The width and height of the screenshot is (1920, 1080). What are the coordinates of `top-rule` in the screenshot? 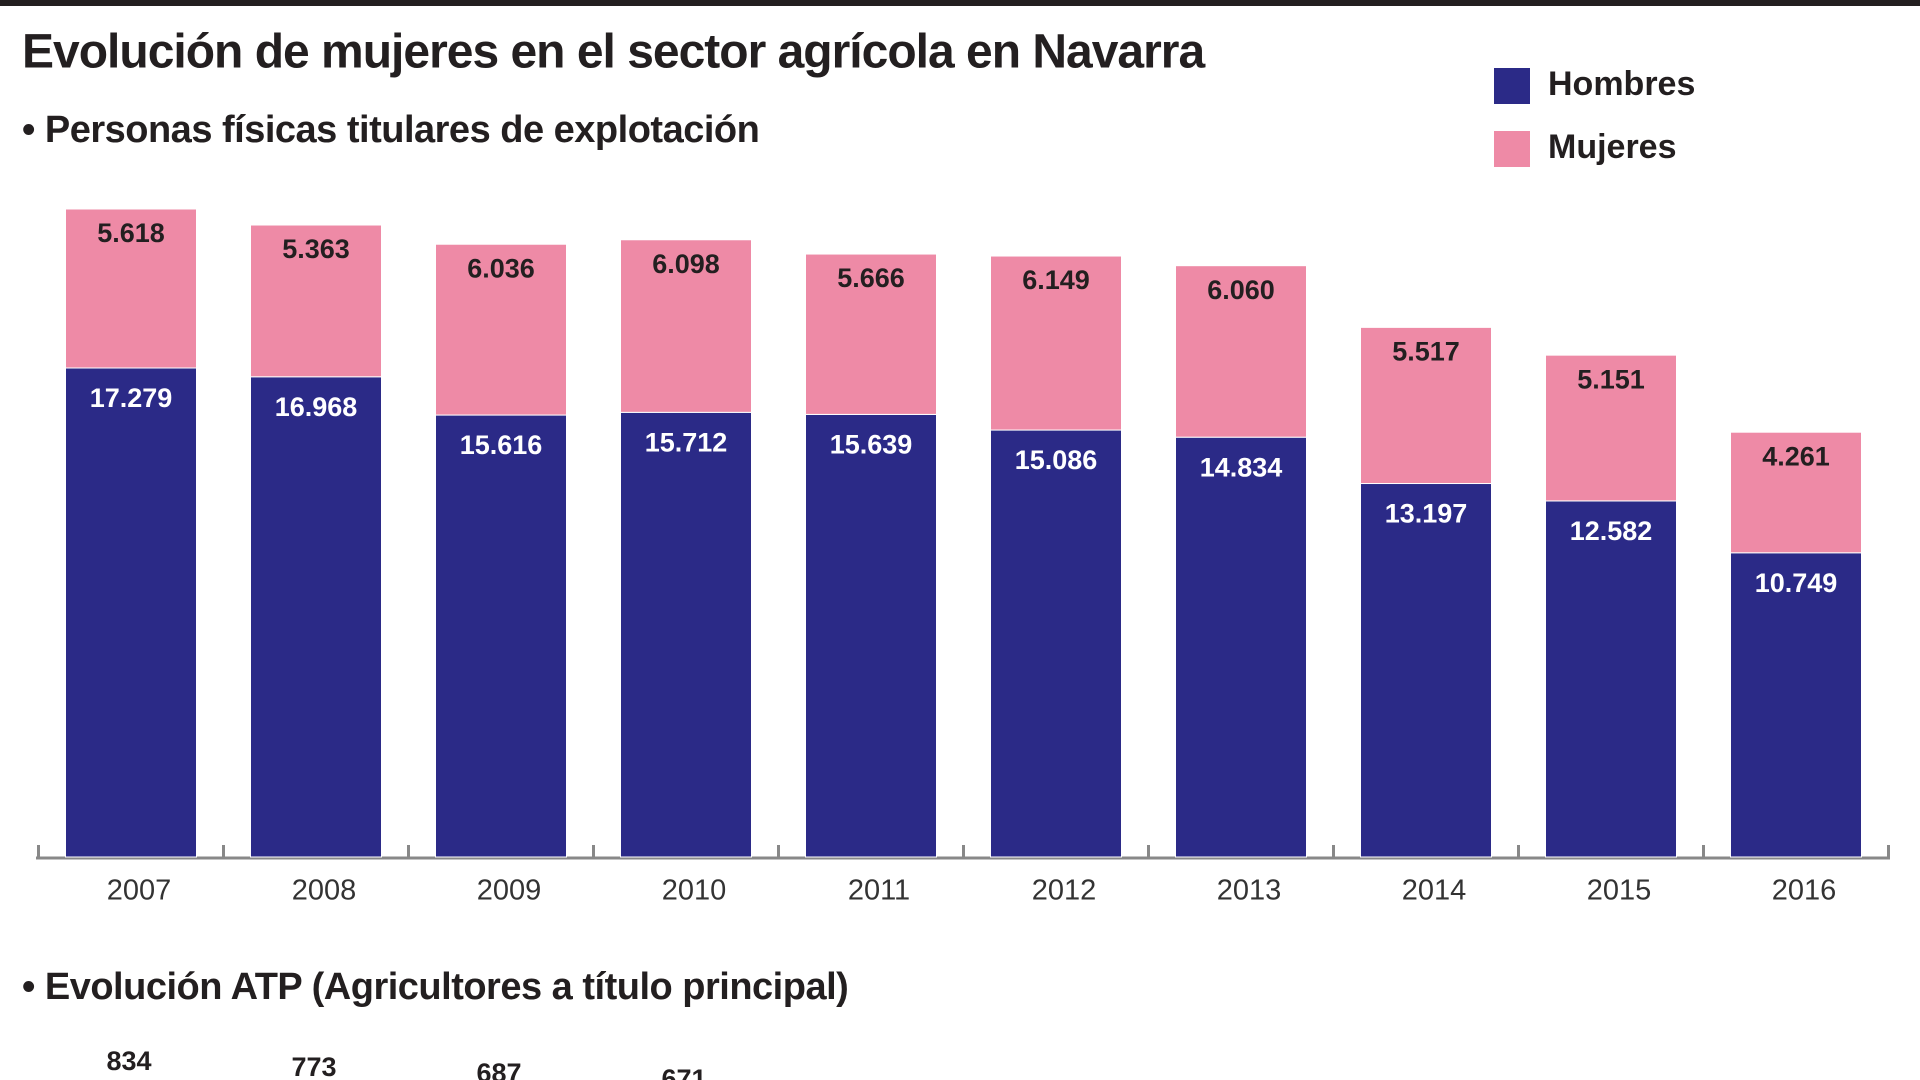 It's located at (960, 3).